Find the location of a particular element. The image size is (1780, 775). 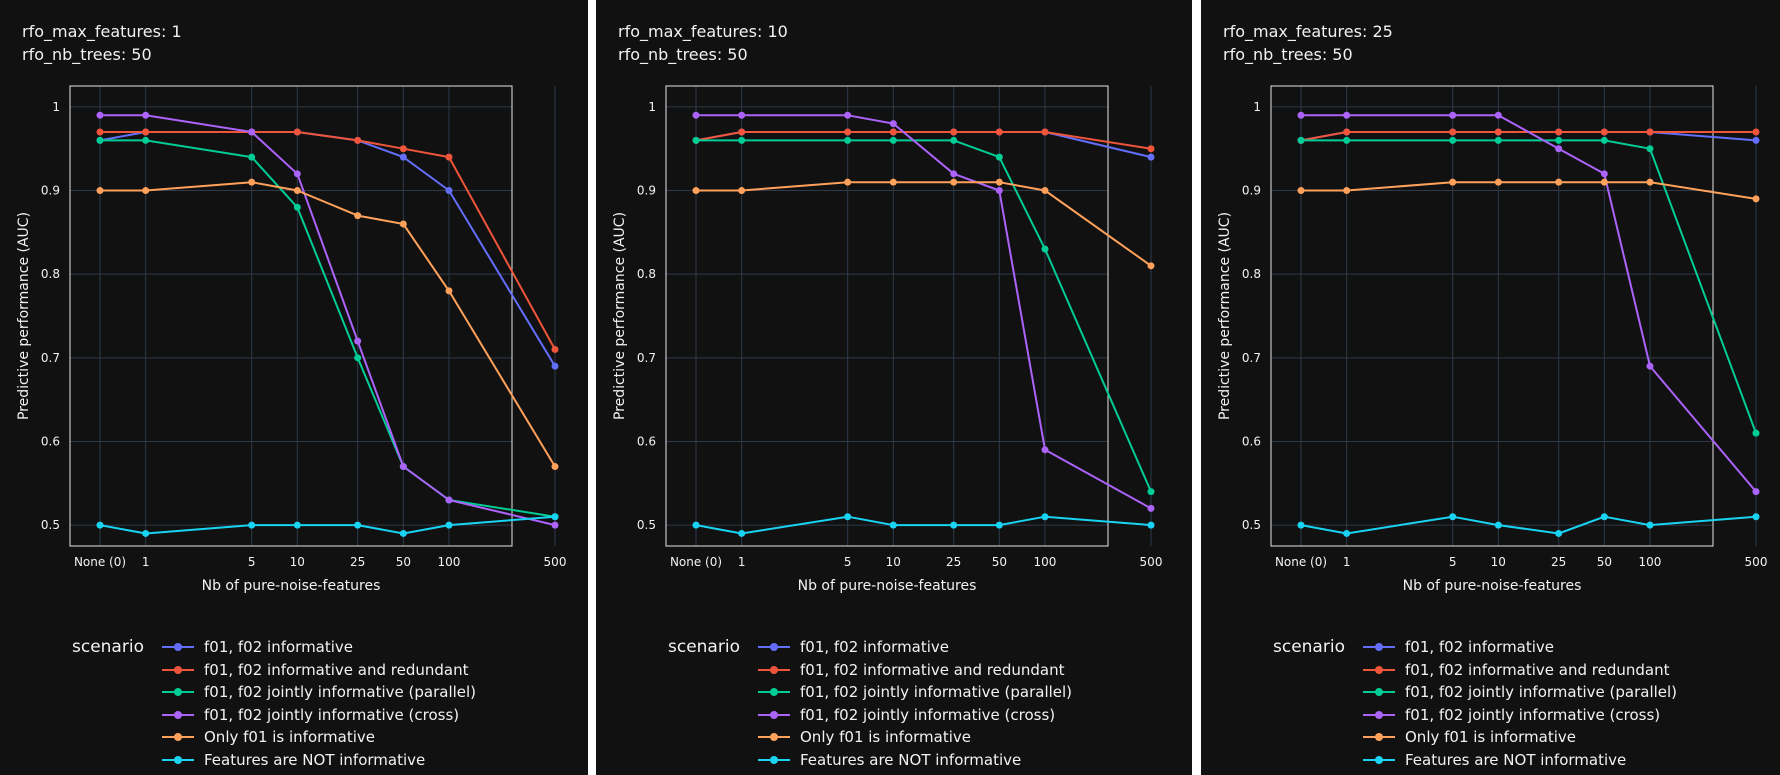

y-tick-label: 0.5 is located at coordinates (646, 525).